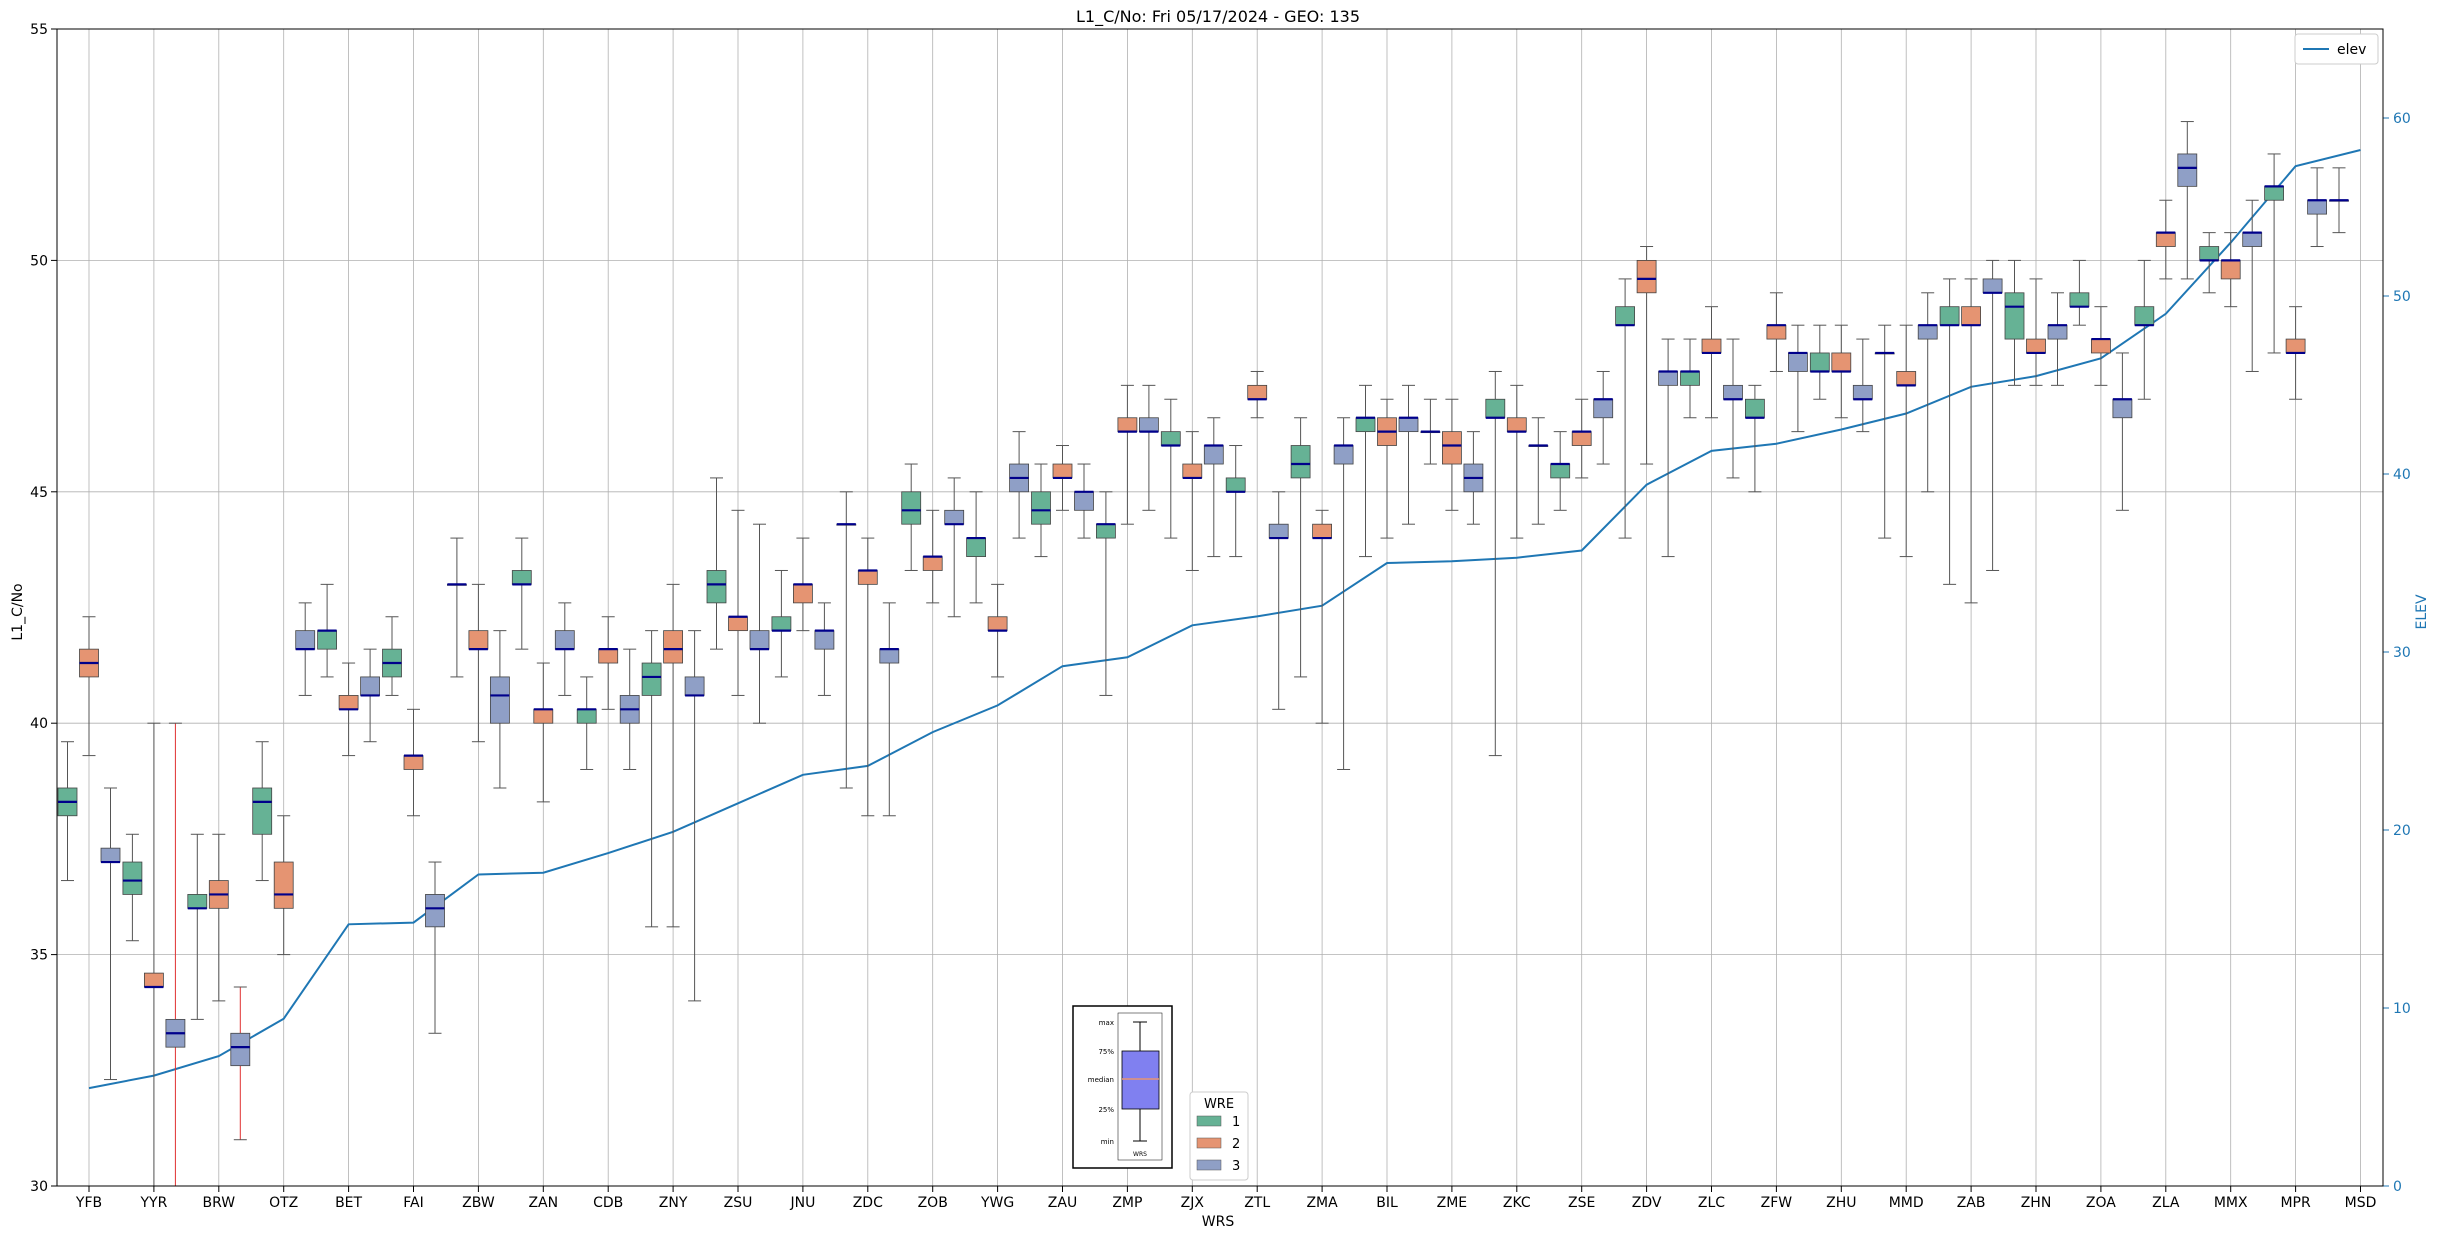  Describe the element at coordinates (1906, 1203) in the screenshot. I see `x-tick-label: MMD` at that location.